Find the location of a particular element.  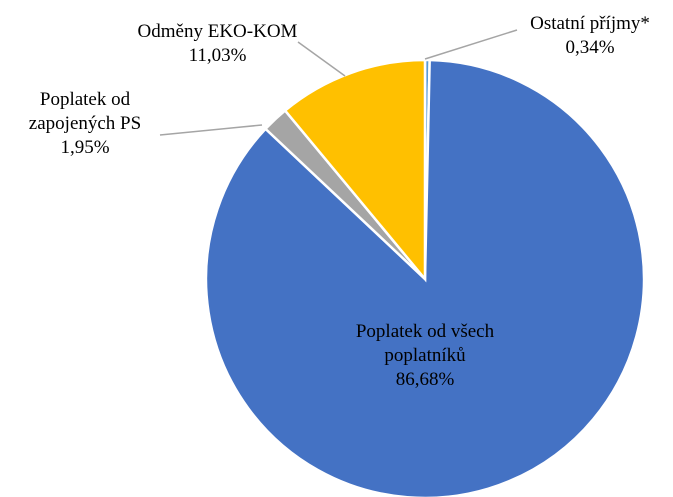

slice-label: Odměny EKO-KOM 11,03% is located at coordinates (217, 44).